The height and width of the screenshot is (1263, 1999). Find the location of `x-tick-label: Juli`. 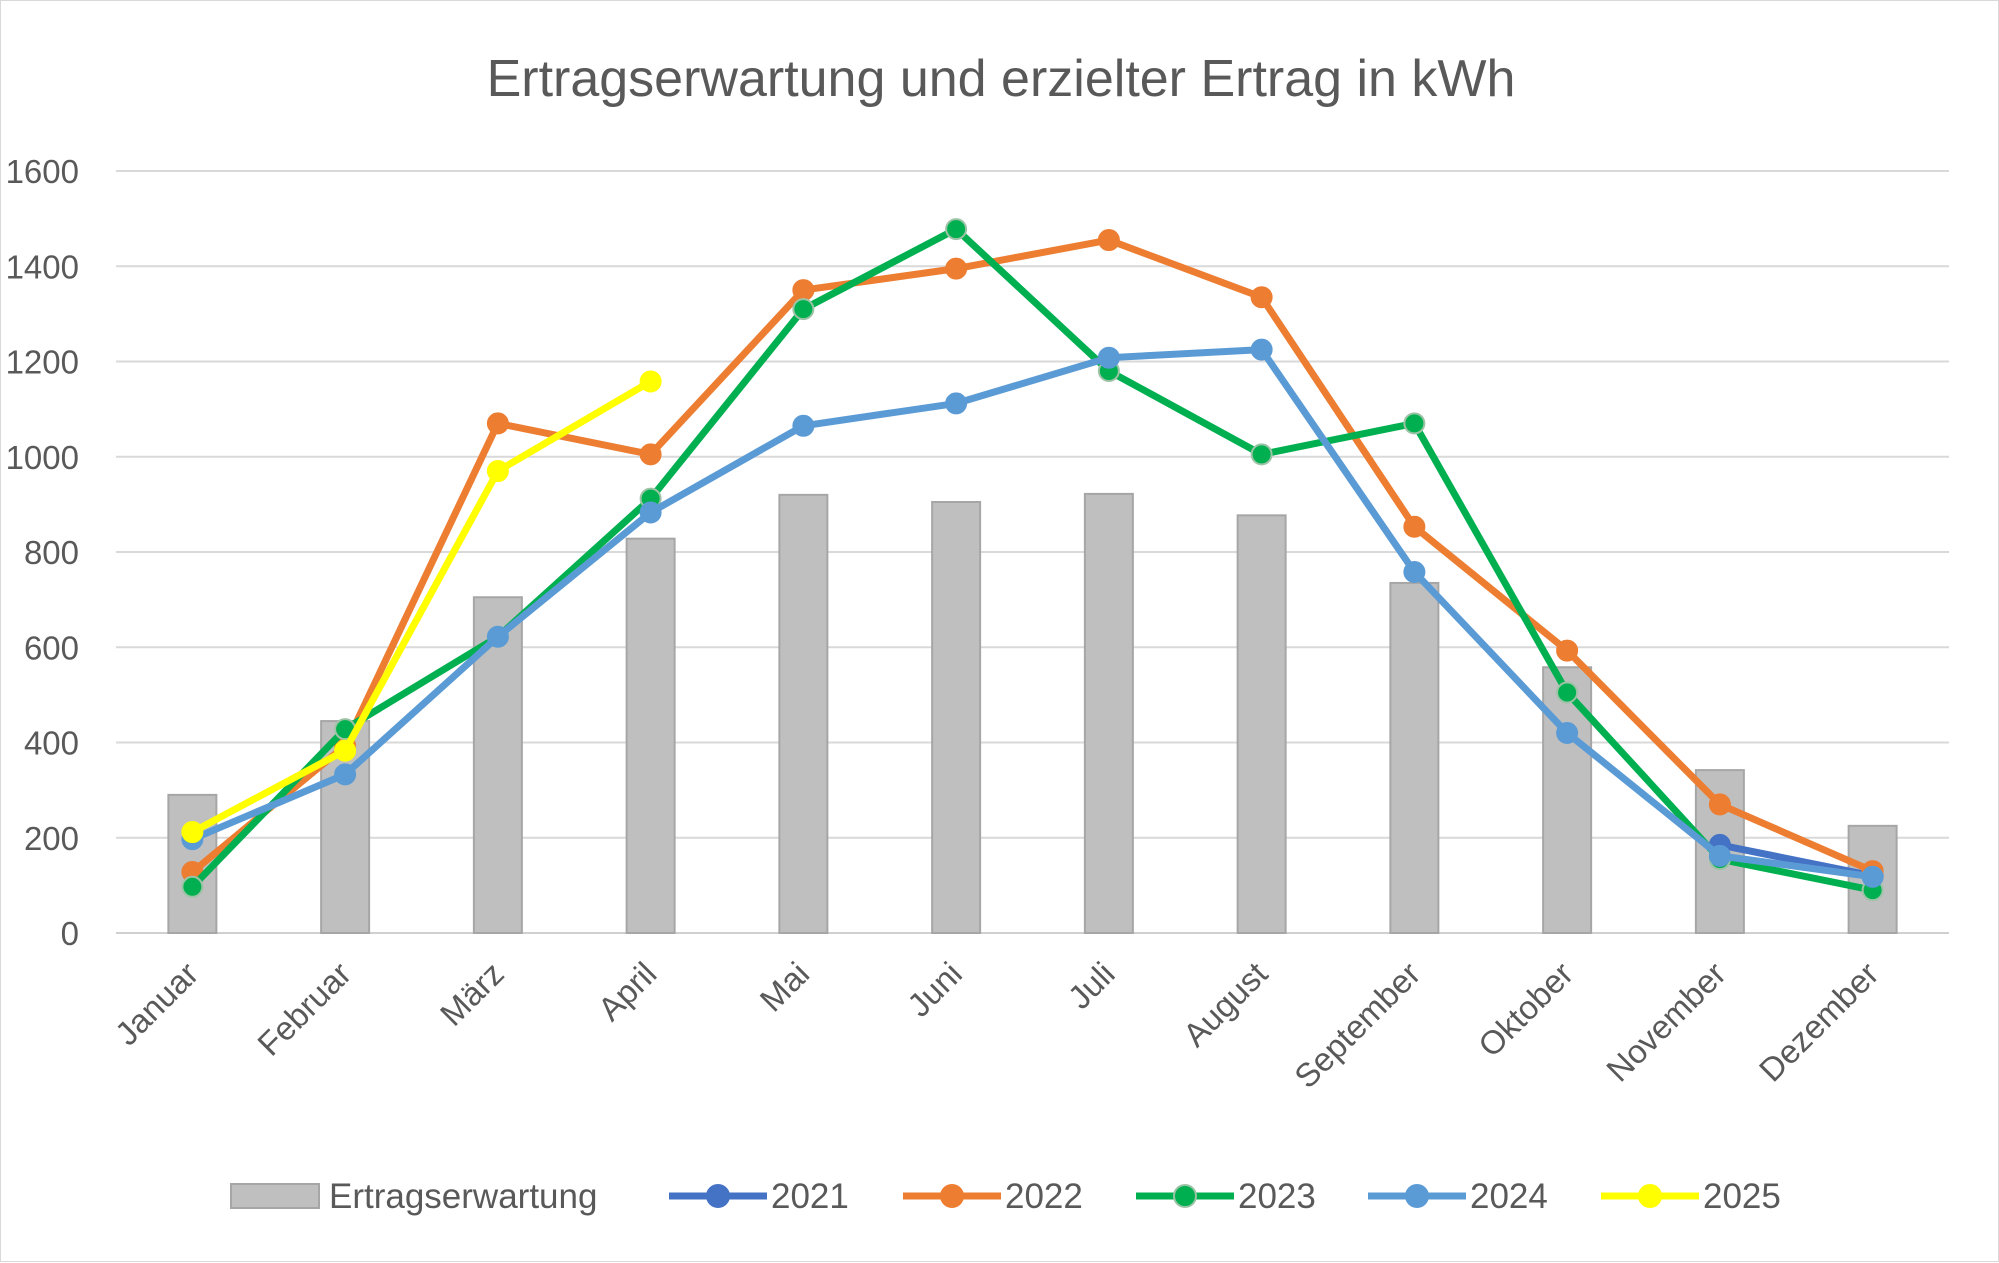

x-tick-label: Juli is located at coordinates (1091, 985).